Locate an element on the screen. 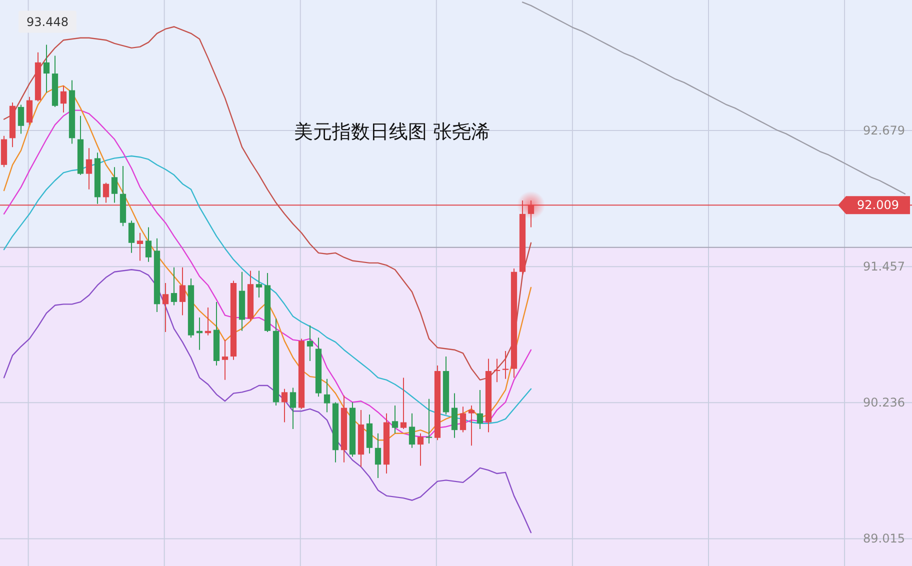 The height and width of the screenshot is (566, 912). y-tick-label: 90.236 is located at coordinates (884, 403).